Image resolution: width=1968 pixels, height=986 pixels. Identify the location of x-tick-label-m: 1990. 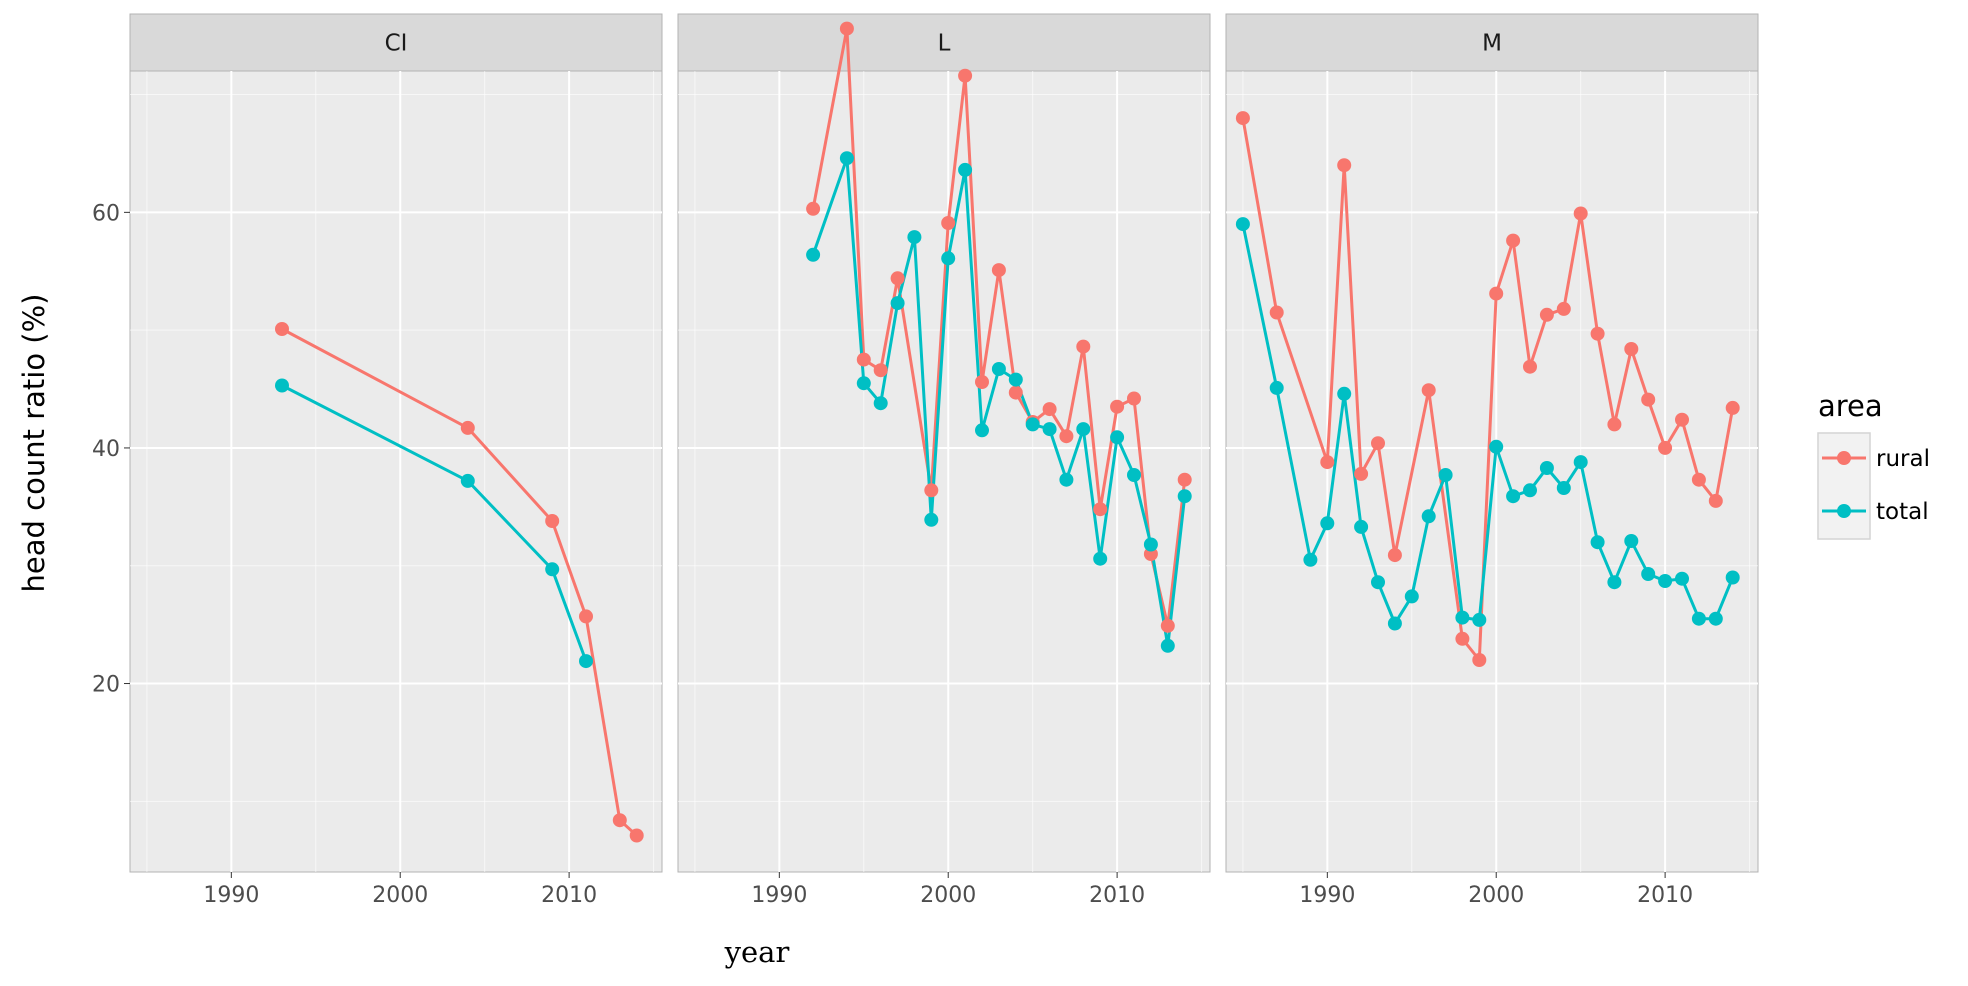
(1327, 895).